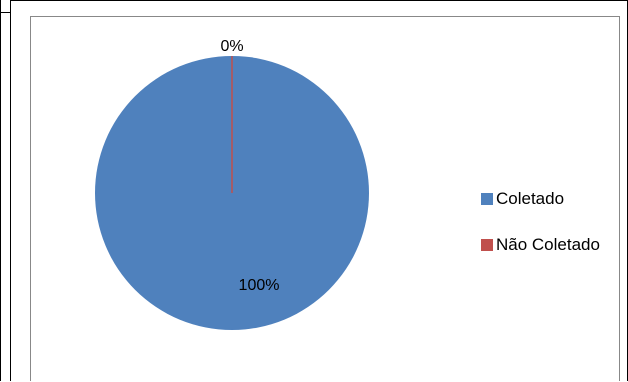 The width and height of the screenshot is (628, 382). Describe the element at coordinates (0, 190) in the screenshot. I see `left-border-outer` at that location.